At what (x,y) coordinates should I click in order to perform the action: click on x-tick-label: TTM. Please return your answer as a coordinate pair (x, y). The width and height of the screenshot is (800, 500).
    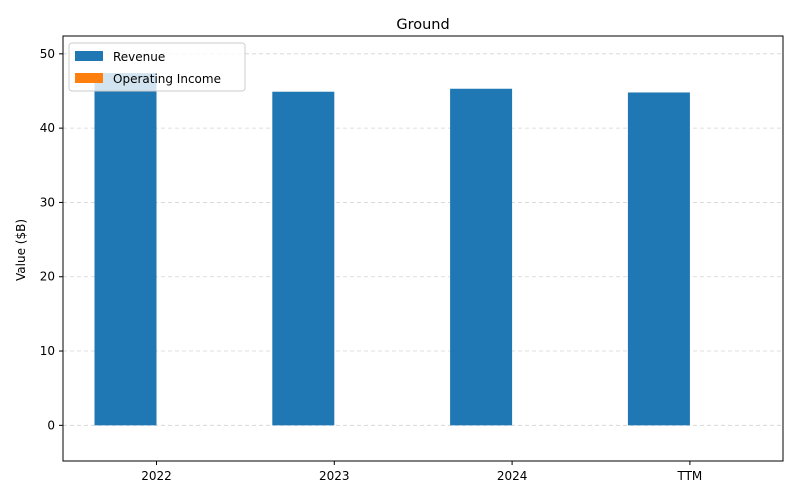
    Looking at the image, I should click on (689, 476).